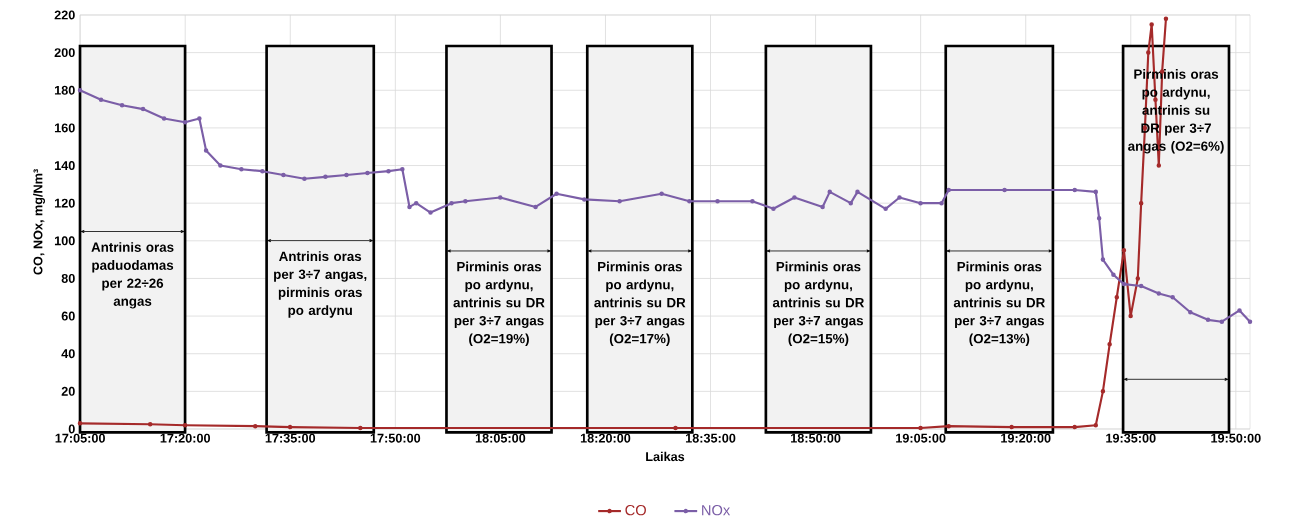 This screenshot has height=523, width=1294. What do you see at coordinates (64, 166) in the screenshot?
I see `y-tick-label: 140` at bounding box center [64, 166].